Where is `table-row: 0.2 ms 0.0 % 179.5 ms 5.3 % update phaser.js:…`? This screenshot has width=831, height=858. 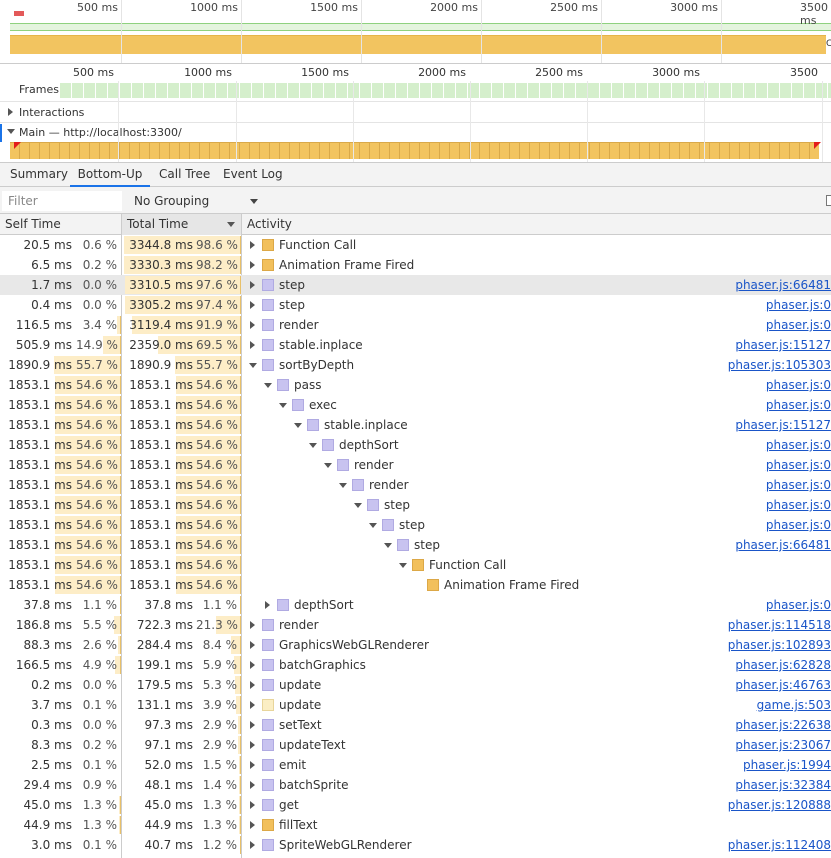
table-row: 0.2 ms 0.0 % 179.5 ms 5.3 % update phaser.js:… is located at coordinates (415, 685).